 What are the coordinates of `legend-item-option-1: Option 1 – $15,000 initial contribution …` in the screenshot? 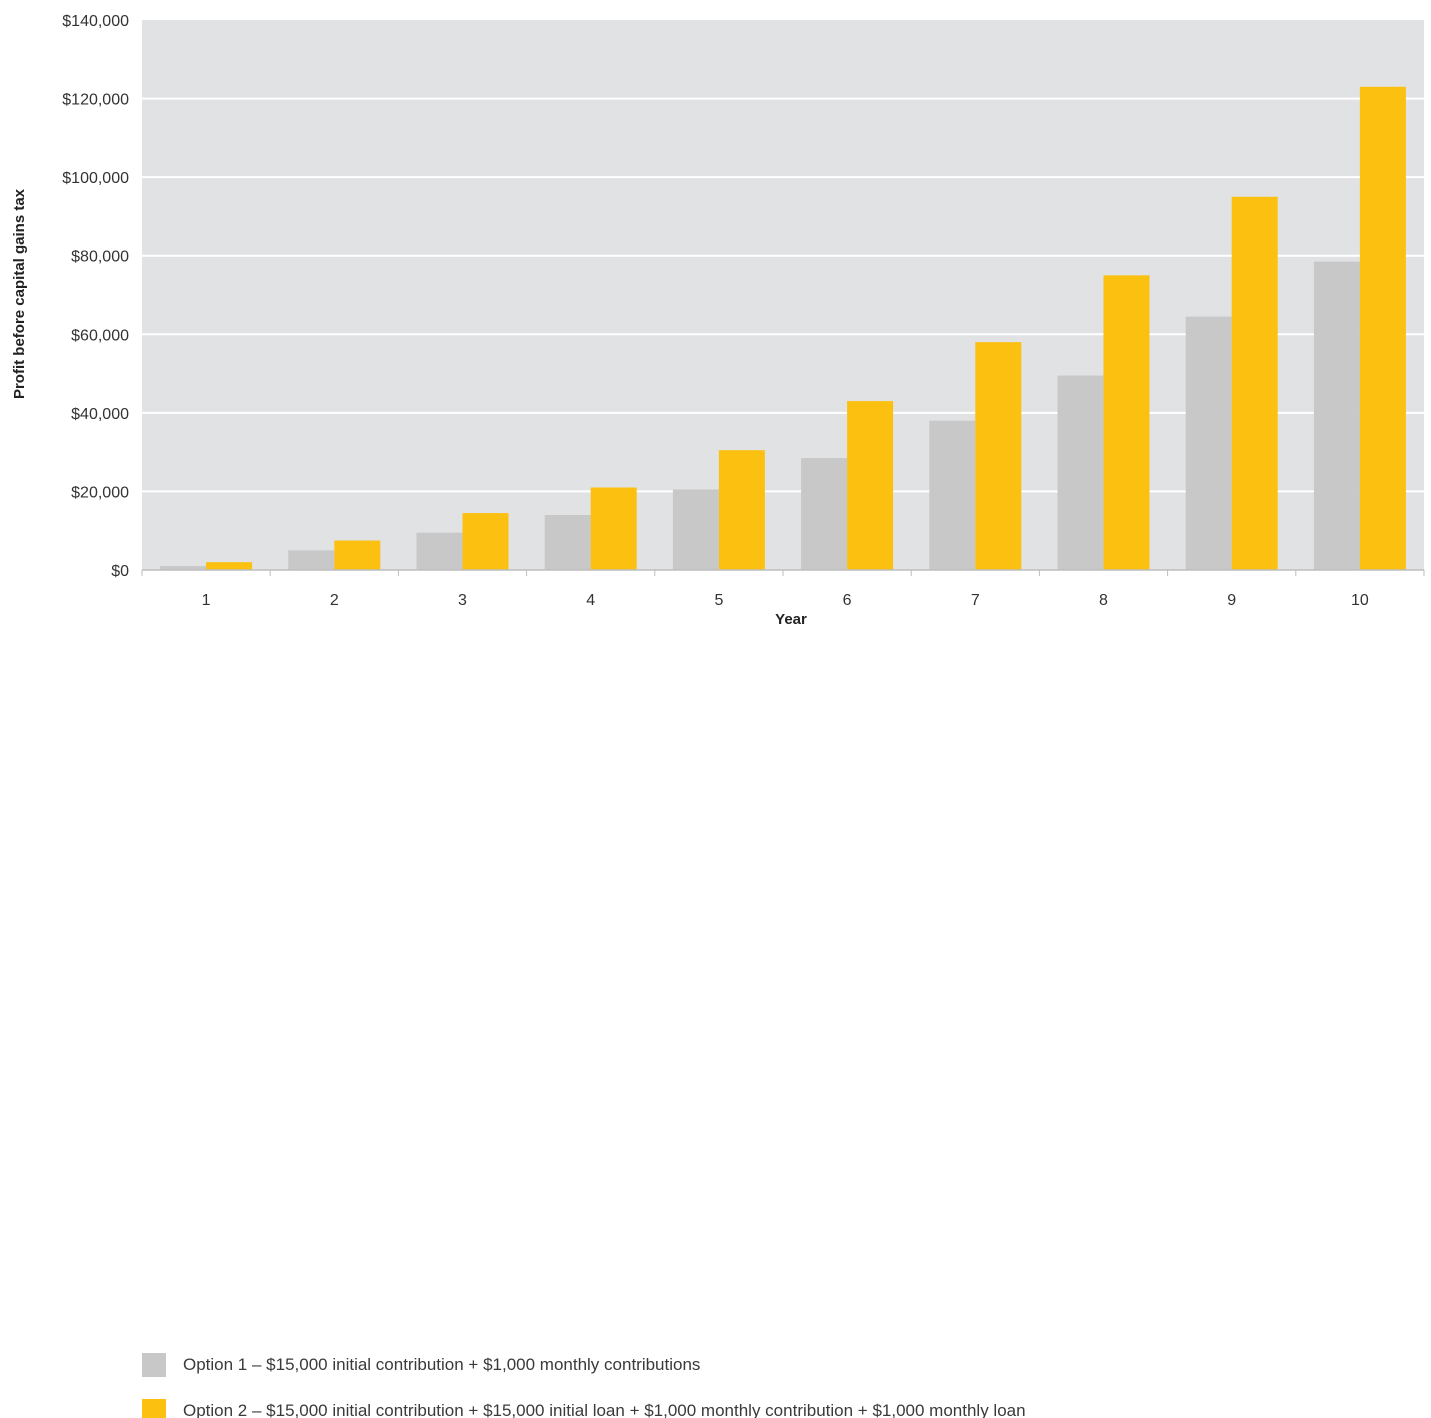 It's located at (421, 1365).